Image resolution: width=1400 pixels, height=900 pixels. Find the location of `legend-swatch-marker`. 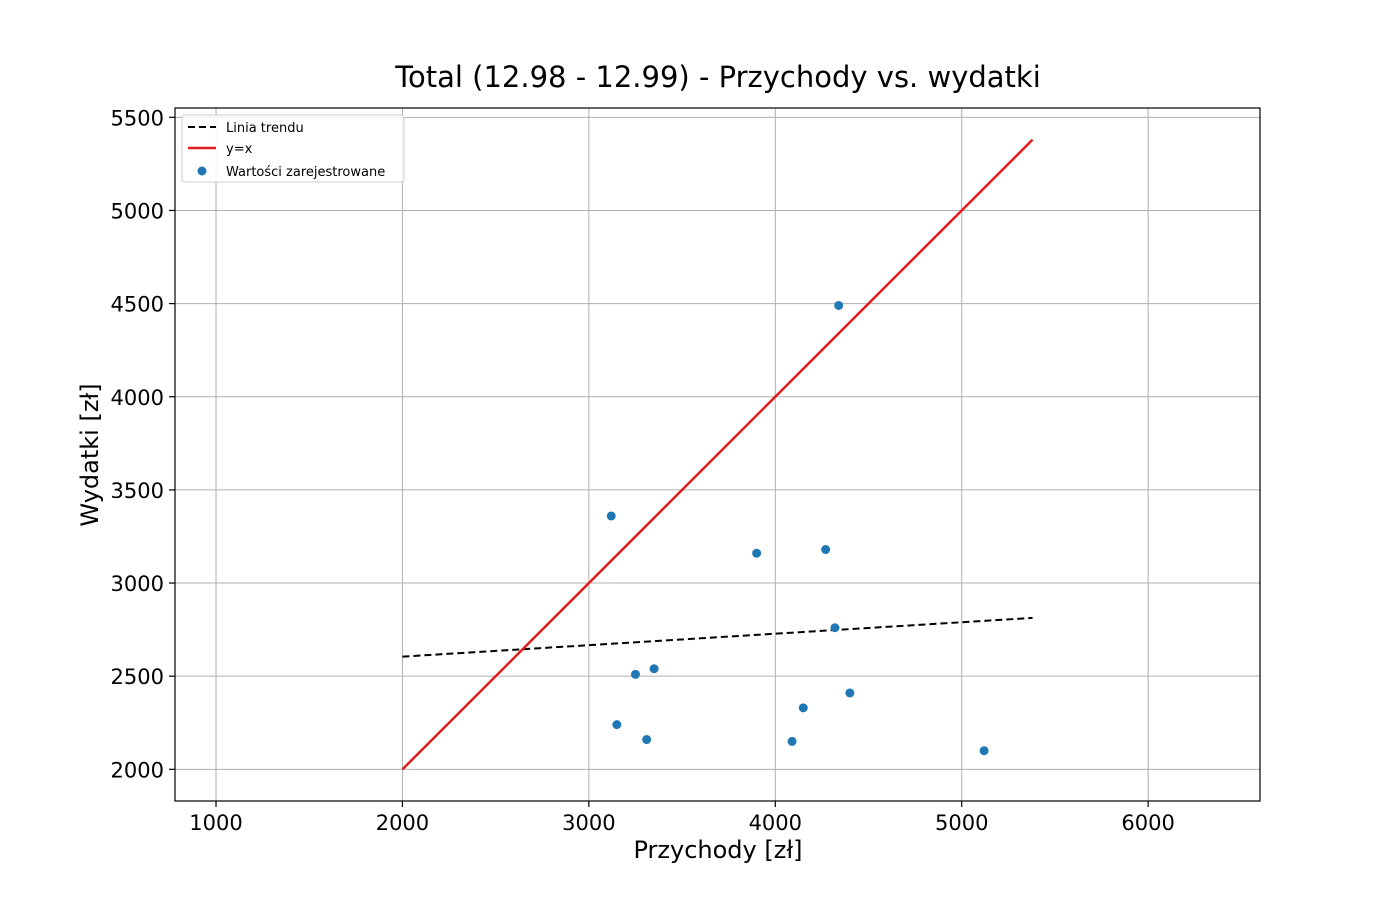

legend-swatch-marker is located at coordinates (202, 171).